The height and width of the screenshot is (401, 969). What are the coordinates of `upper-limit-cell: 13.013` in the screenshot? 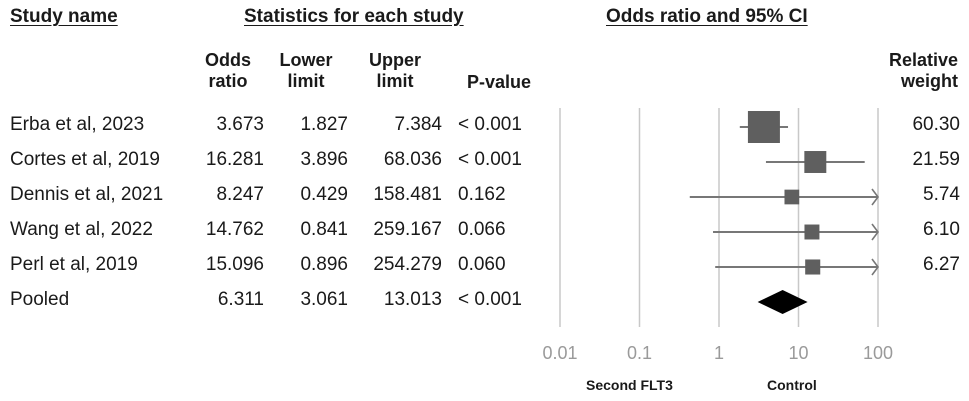 It's located at (412, 299).